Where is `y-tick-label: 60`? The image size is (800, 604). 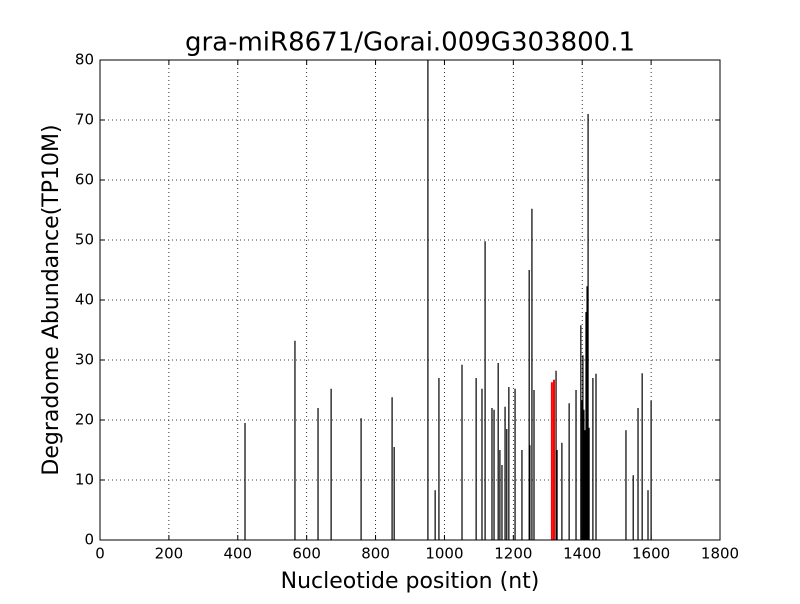
y-tick-label: 60 is located at coordinates (84, 180).